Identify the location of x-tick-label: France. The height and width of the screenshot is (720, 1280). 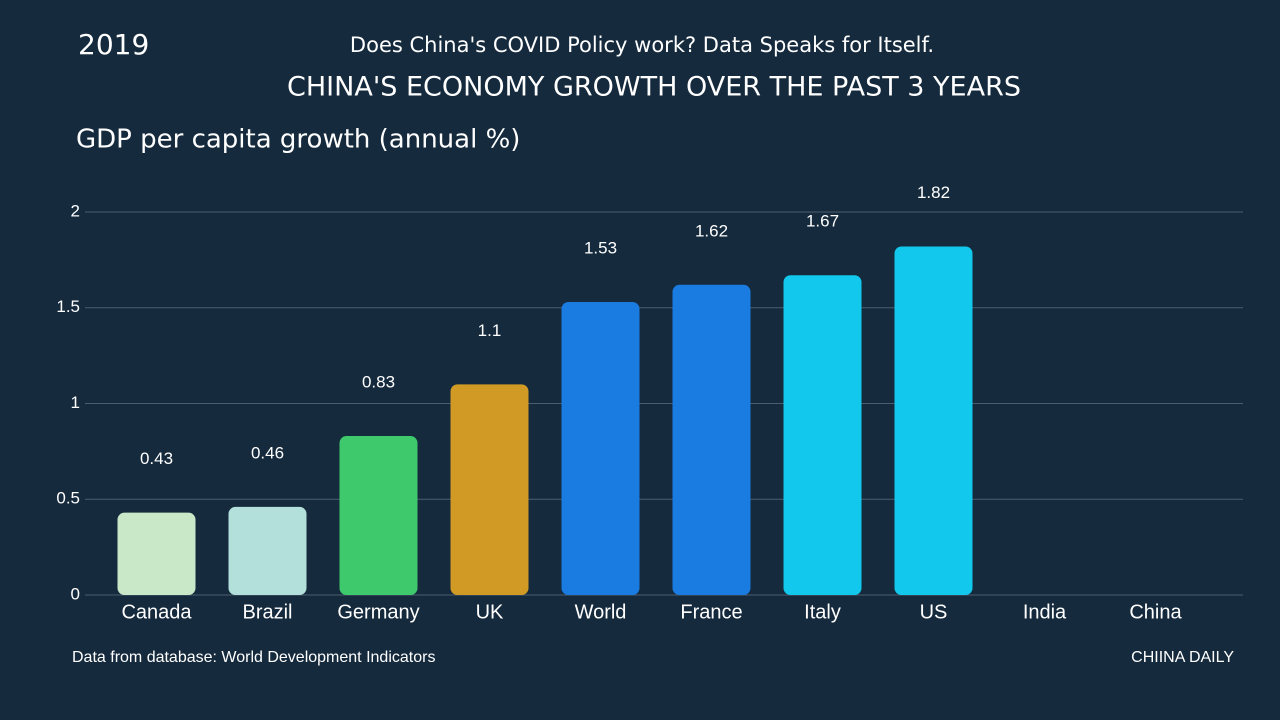
(711, 612).